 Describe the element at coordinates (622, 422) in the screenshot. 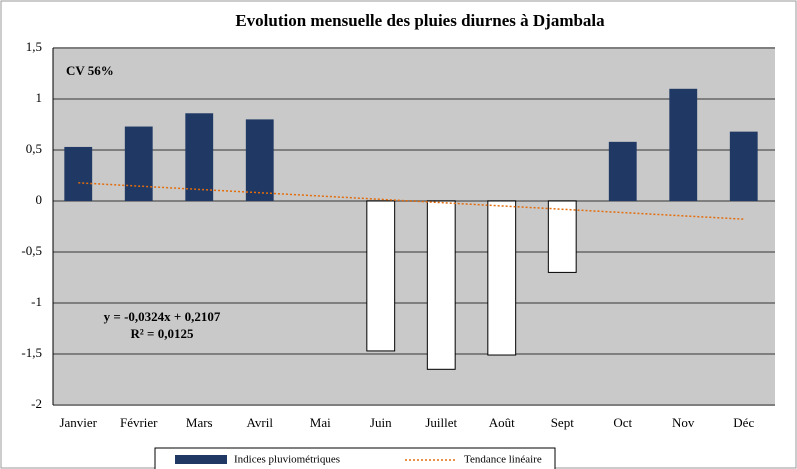

I see `x-tick-label: Oct` at that location.